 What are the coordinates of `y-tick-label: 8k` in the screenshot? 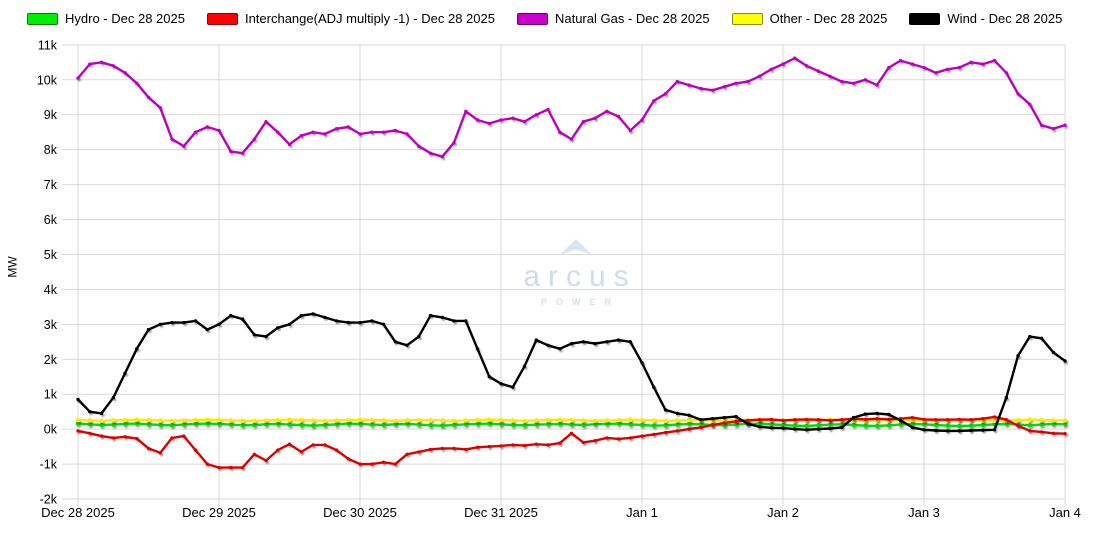 It's located at (51, 150).